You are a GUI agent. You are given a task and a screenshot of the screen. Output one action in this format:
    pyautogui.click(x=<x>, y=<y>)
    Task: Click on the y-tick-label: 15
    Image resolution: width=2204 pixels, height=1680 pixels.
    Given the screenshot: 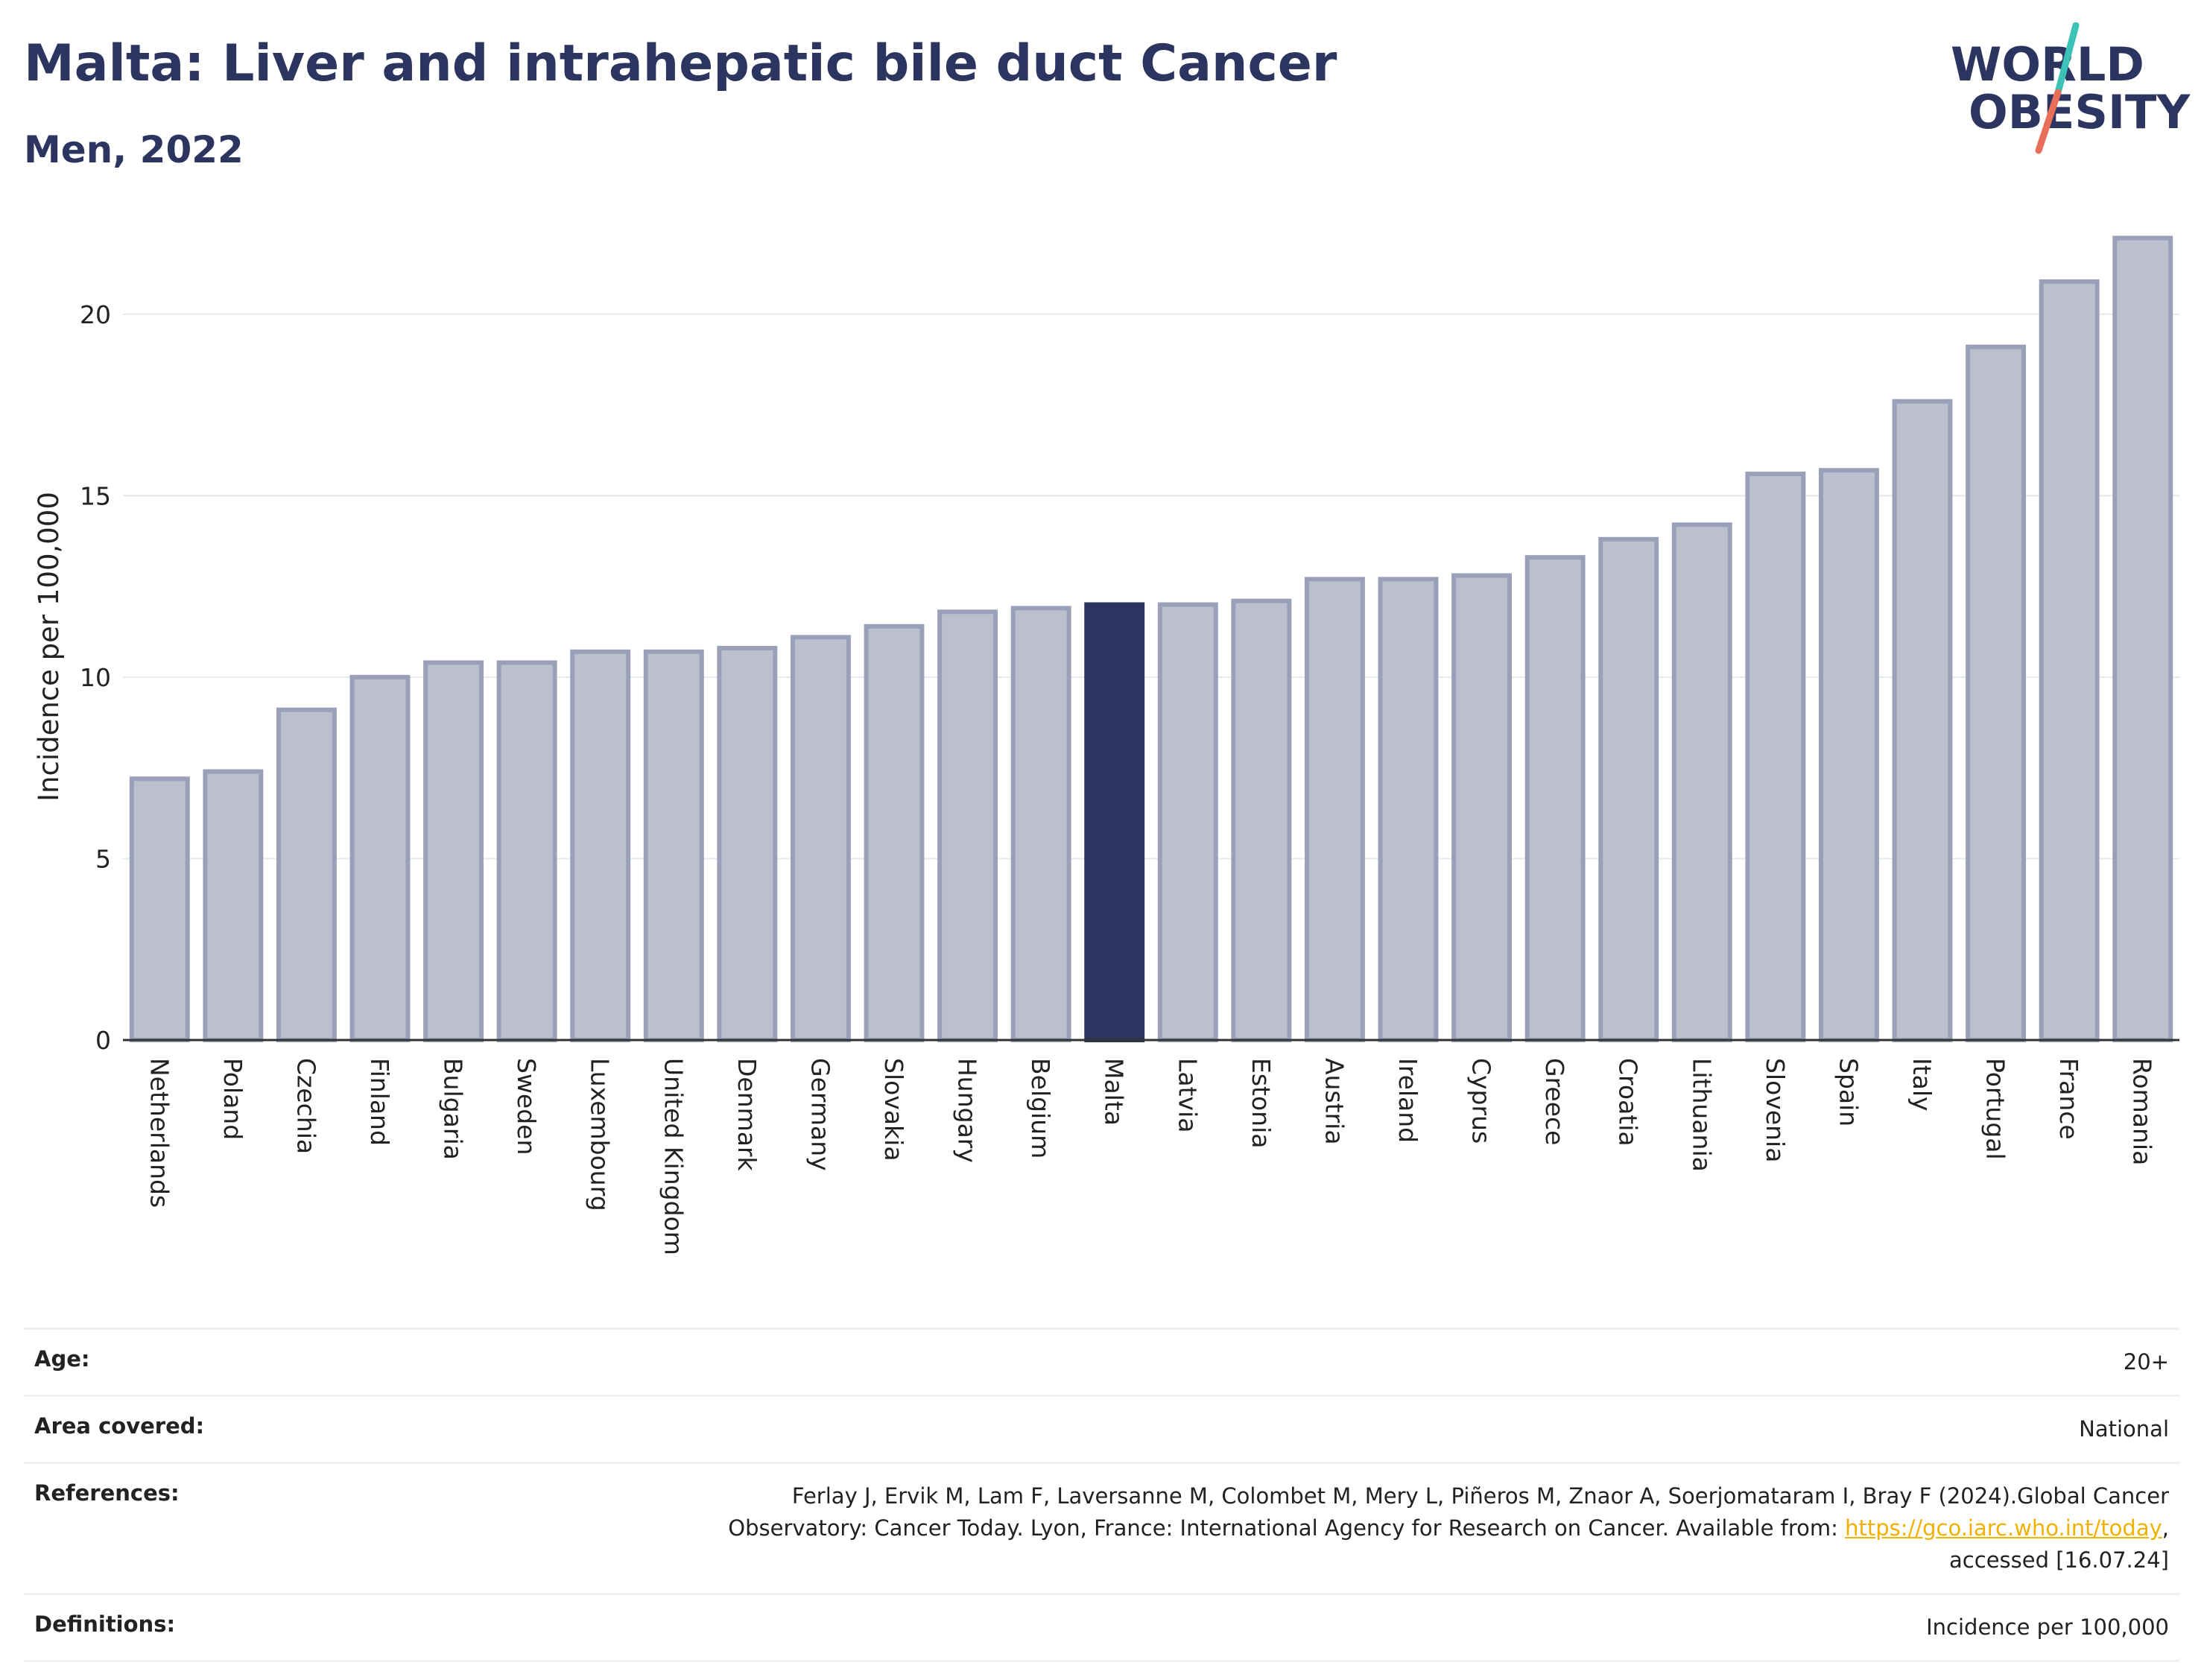 What is the action you would take?
    pyautogui.click(x=95, y=495)
    